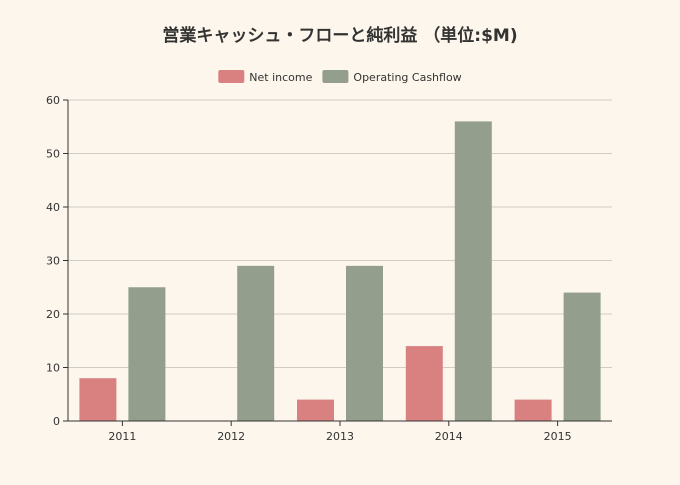 The height and width of the screenshot is (485, 680). I want to click on y-tick-label: 10, so click(53, 368).